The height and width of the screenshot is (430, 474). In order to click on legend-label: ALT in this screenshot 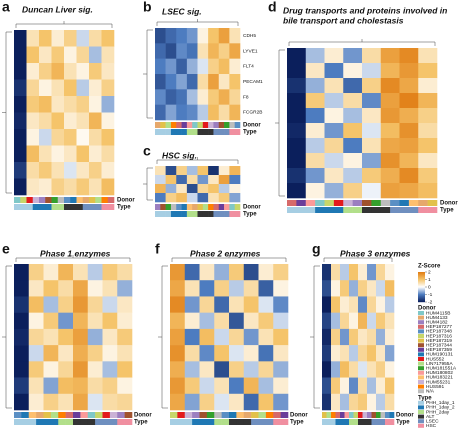, I will do `click(430, 417)`.